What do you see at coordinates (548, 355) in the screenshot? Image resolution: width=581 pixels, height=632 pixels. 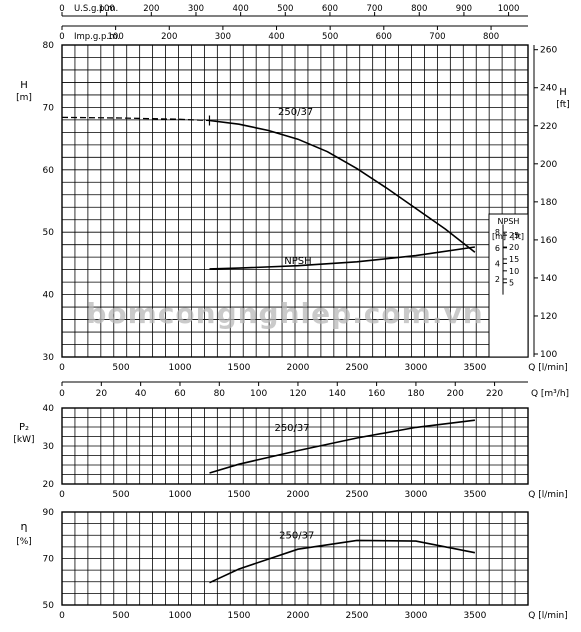 I see `y-tick-label-ft: 100` at bounding box center [548, 355].